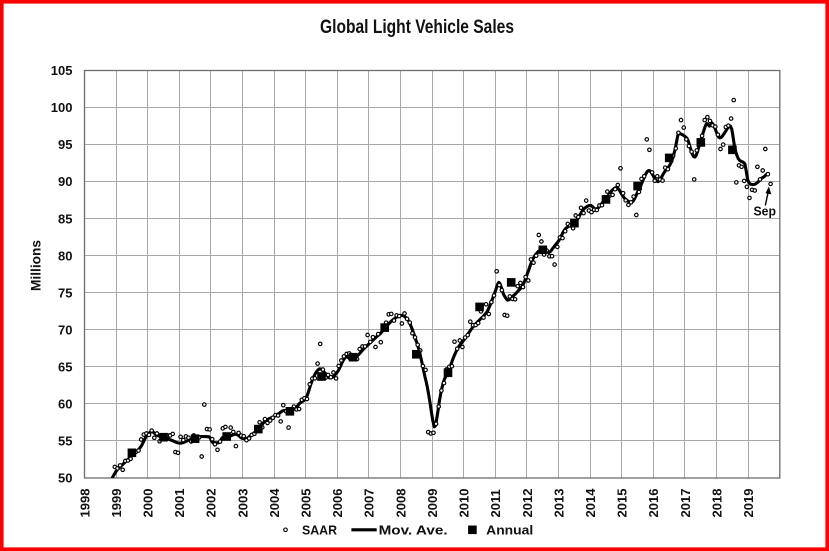  I want to click on svg-text: Sep, so click(765, 211).